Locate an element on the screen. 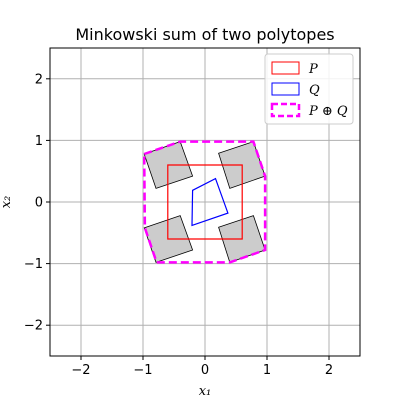 The image size is (400, 400). y-axis-label: x₂ is located at coordinates (7, 202).